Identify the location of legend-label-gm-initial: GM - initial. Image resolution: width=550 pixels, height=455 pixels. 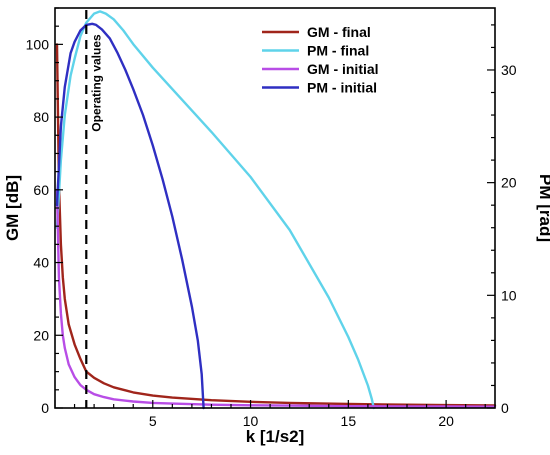
(343, 69).